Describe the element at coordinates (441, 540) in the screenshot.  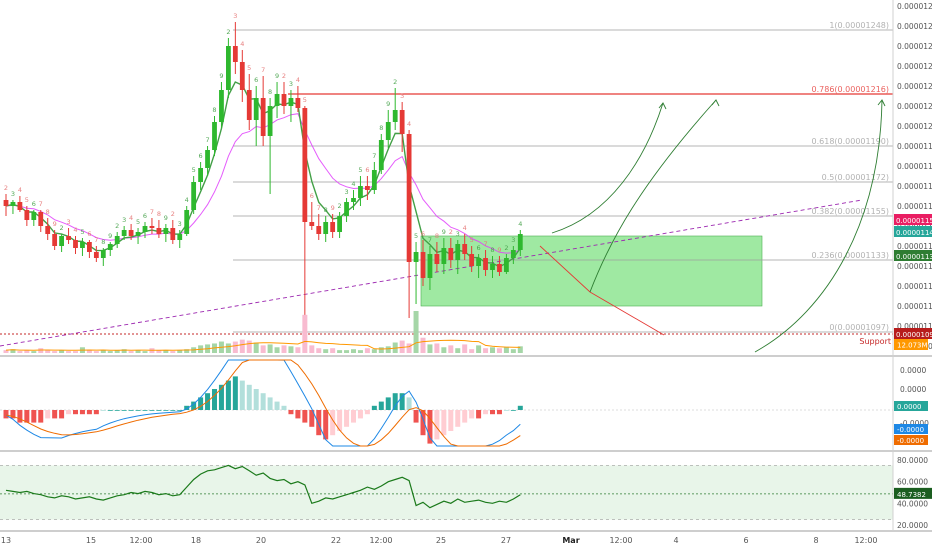
I see `time-axis-label: 25` at that location.